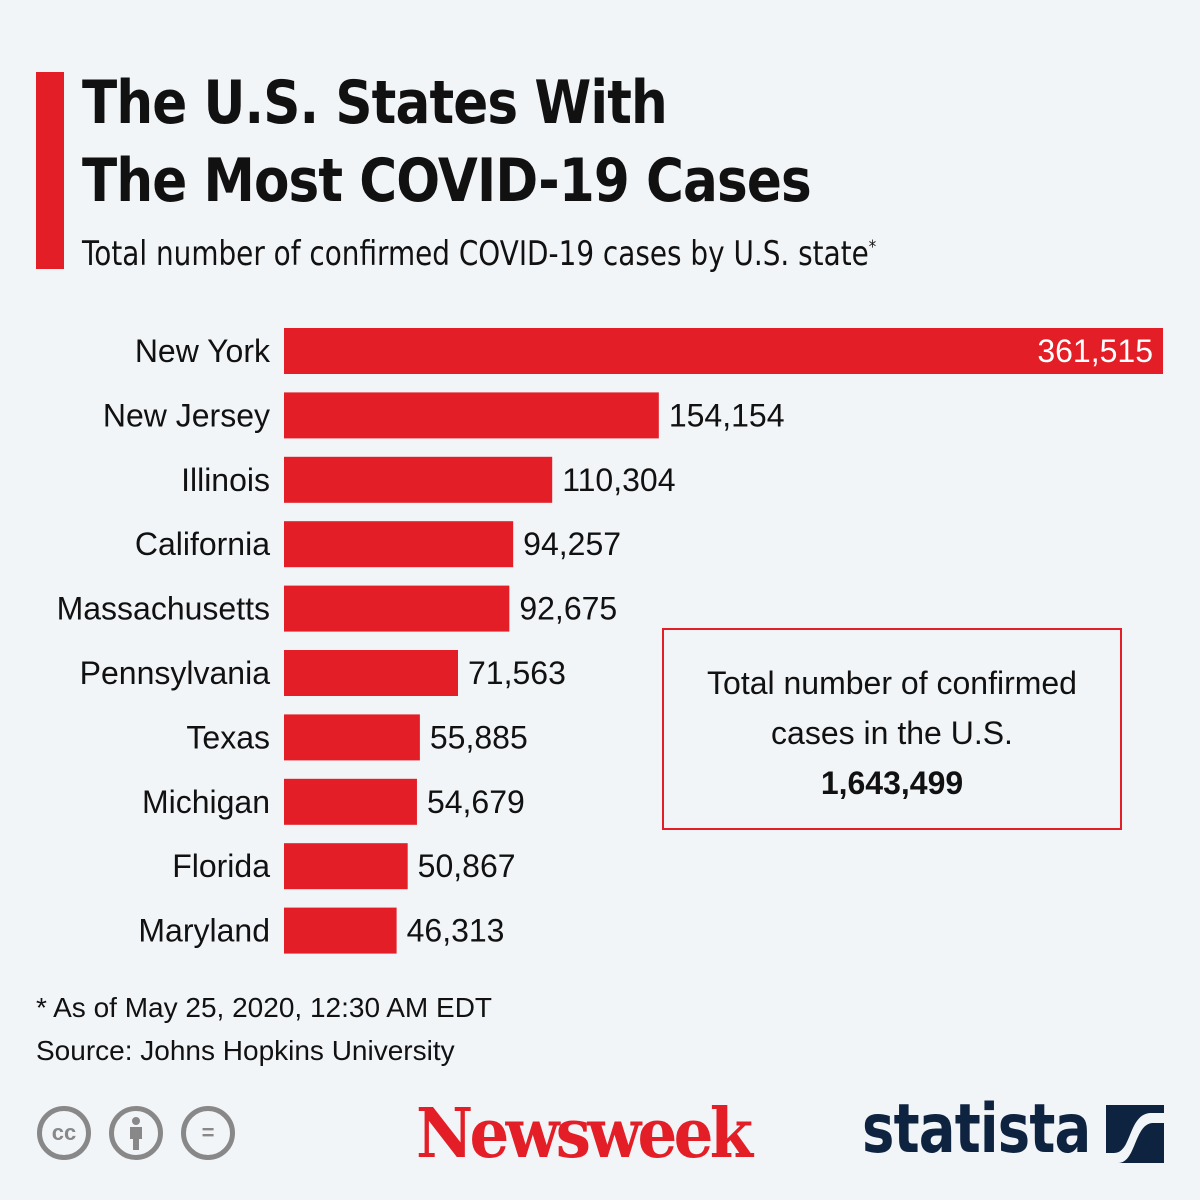 The image size is (1200, 1200). Describe the element at coordinates (203, 351) in the screenshot. I see `category-label: New York` at that location.